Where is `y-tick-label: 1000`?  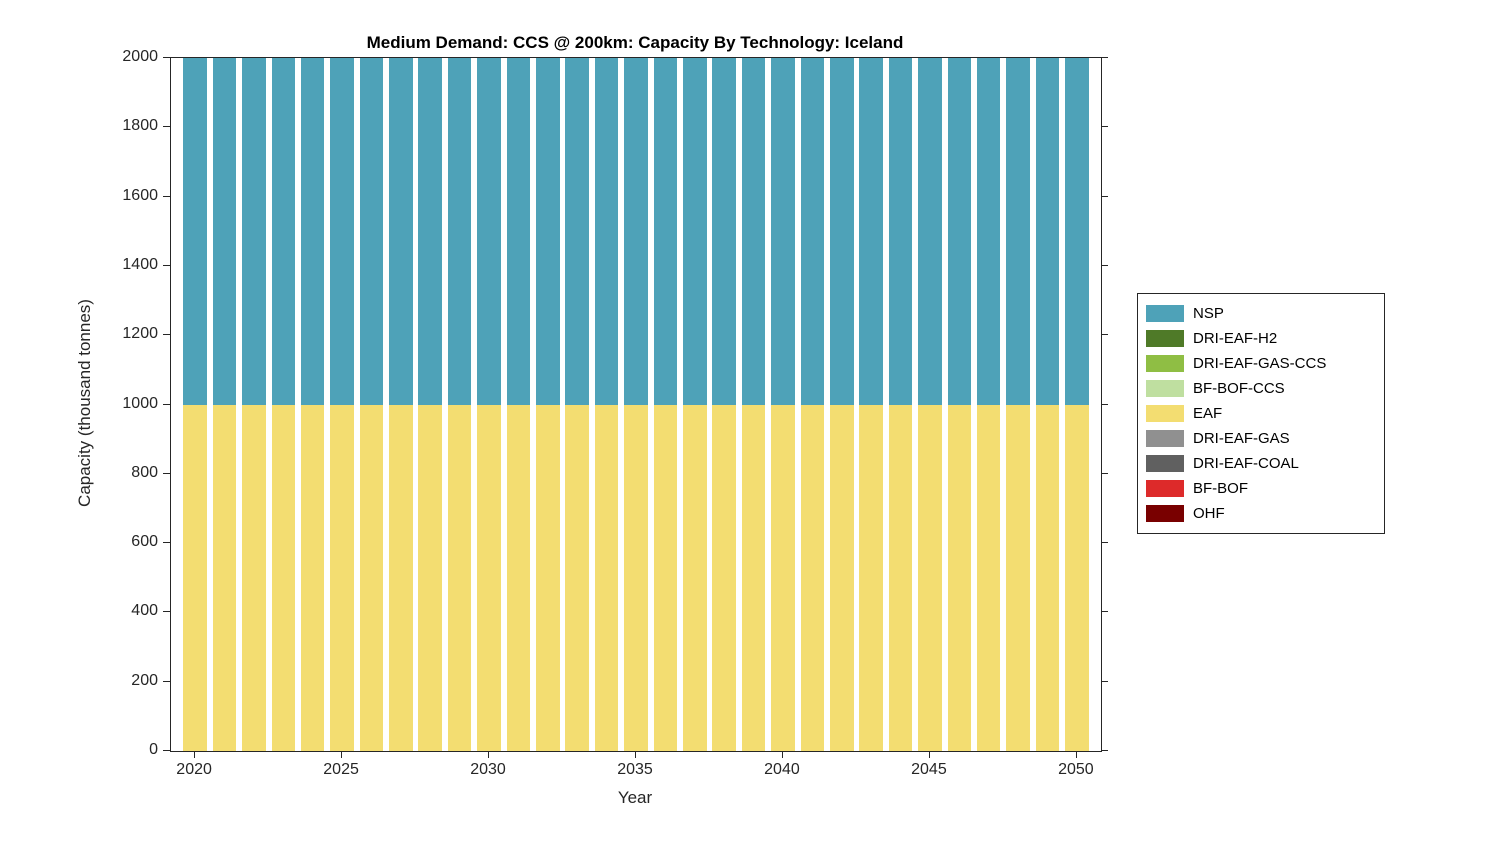 y-tick-label: 1000 is located at coordinates (140, 403).